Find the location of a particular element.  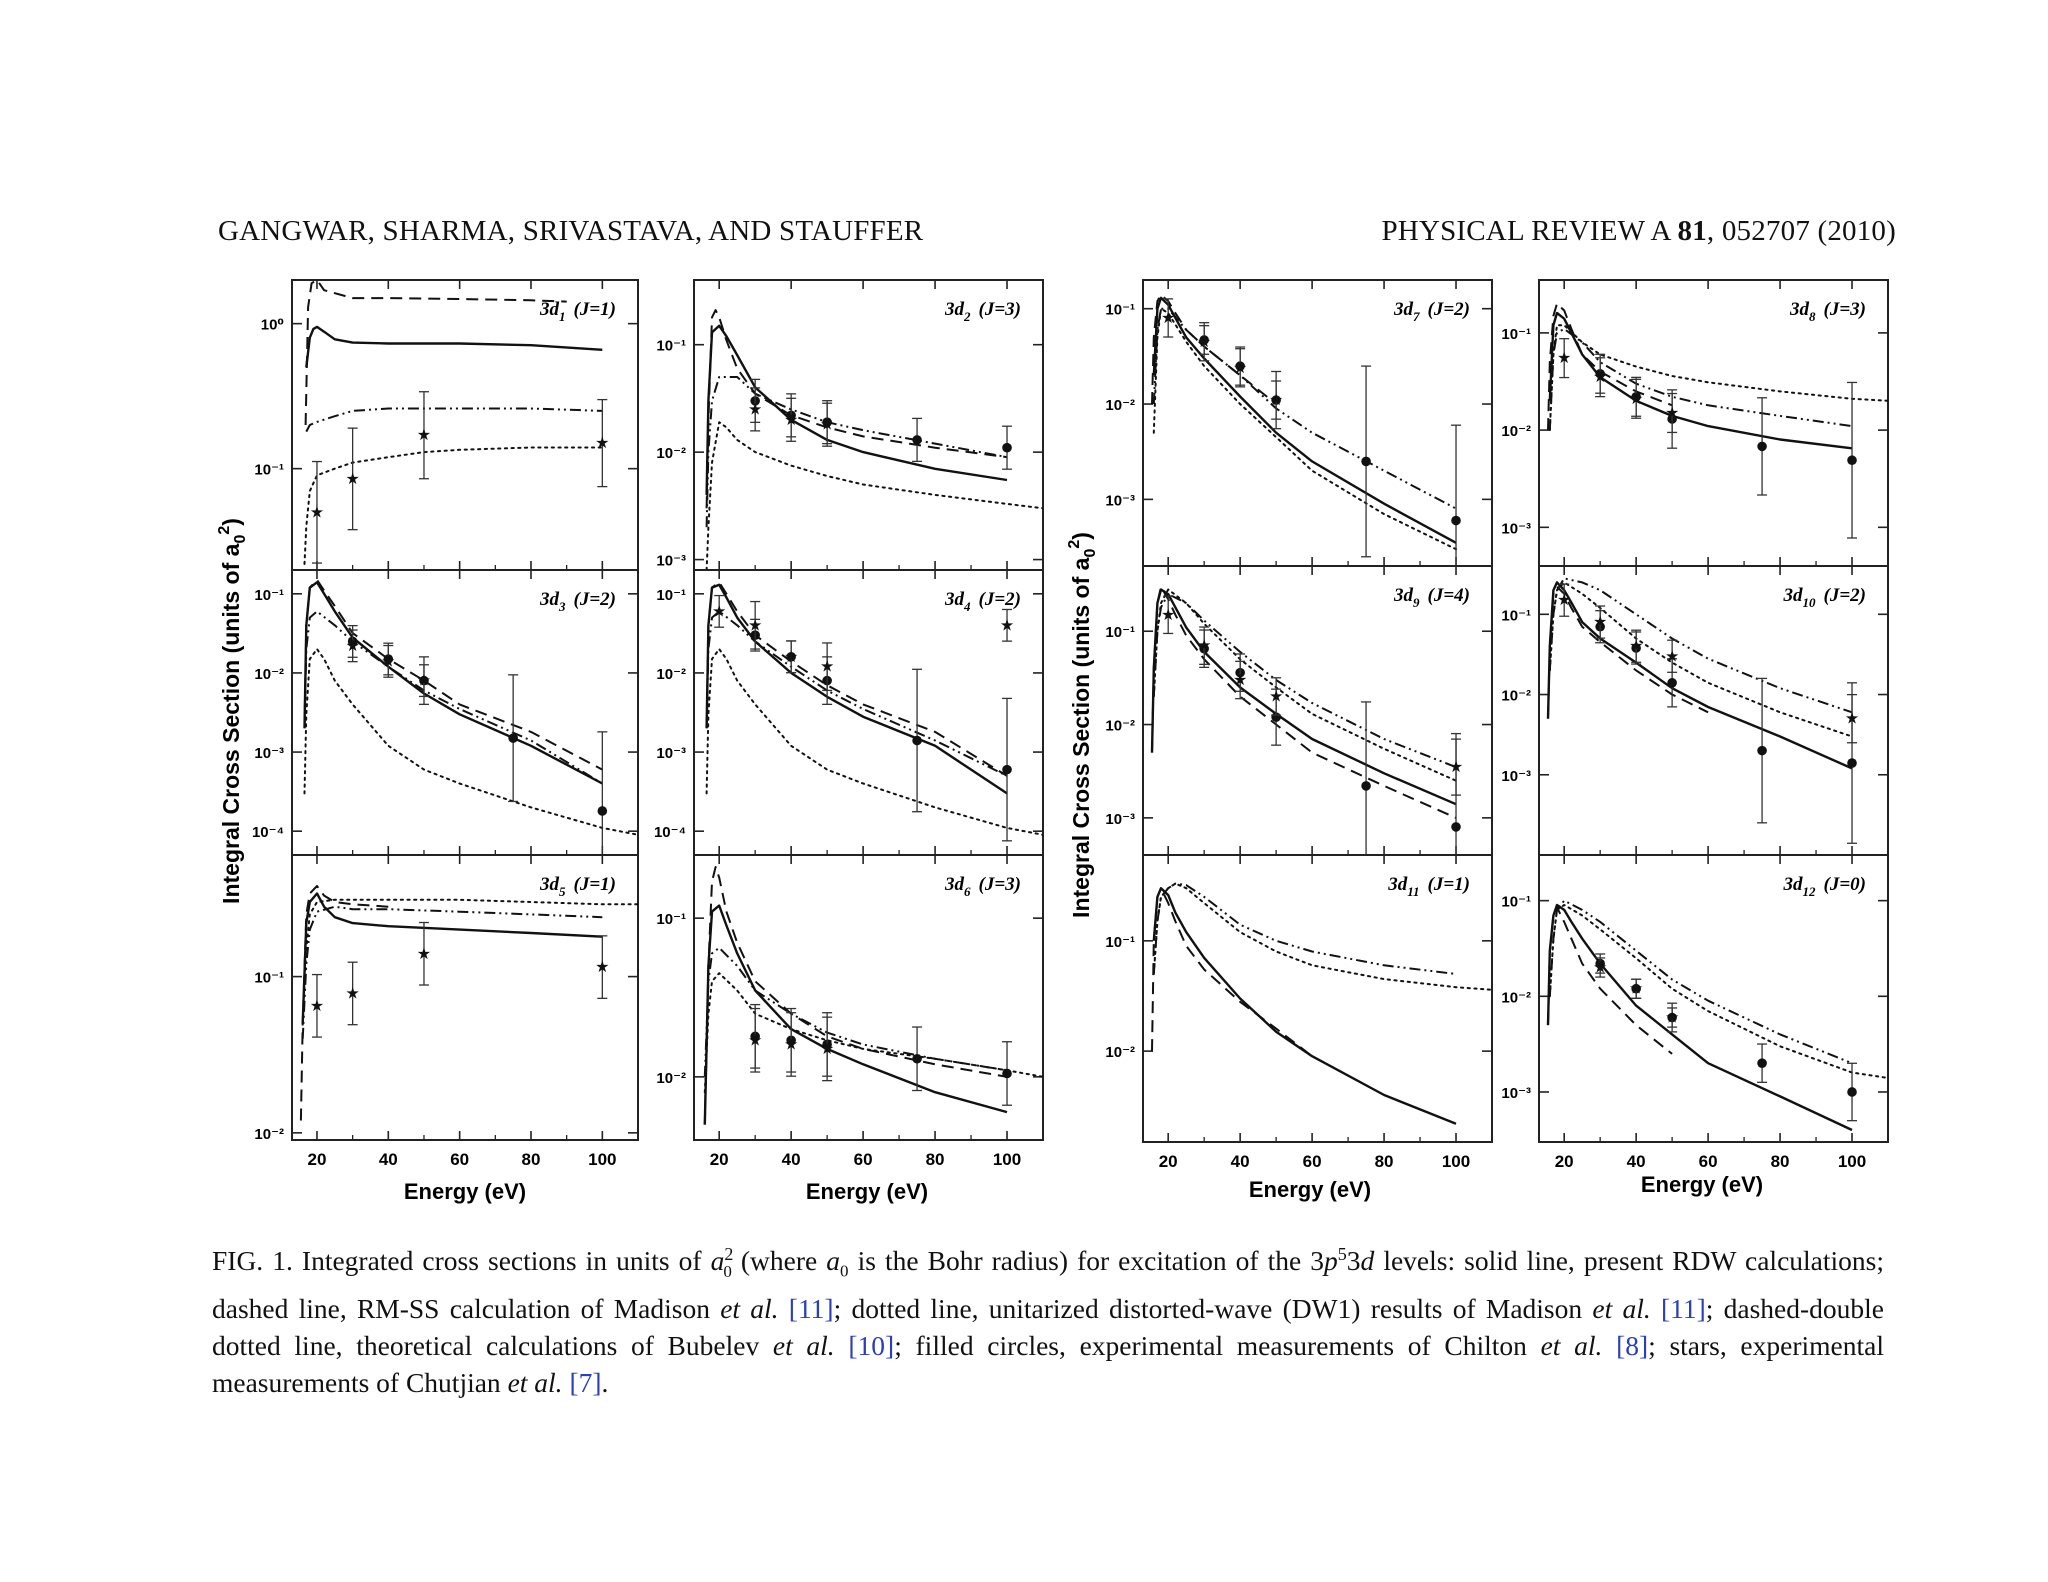

panel-label: 3d7 (J=2) is located at coordinates (1431, 311).